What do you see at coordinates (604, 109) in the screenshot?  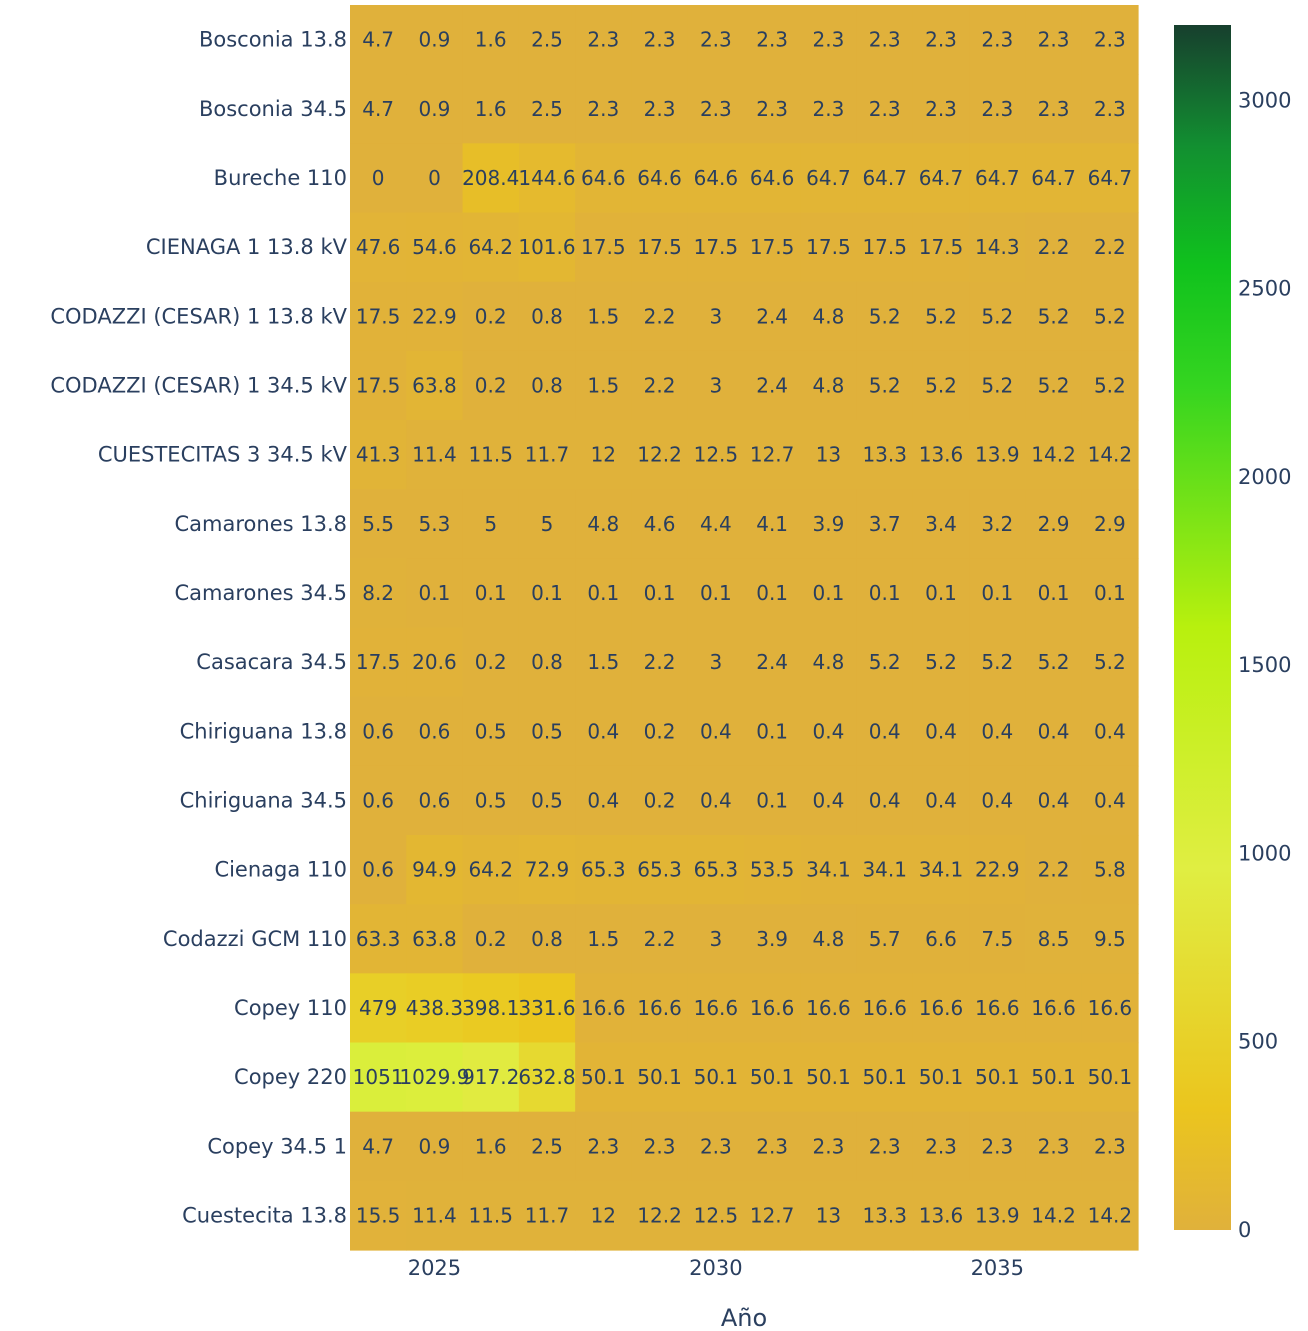 I see `heatmap-cell-bosconia-34-5-2028` at bounding box center [604, 109].